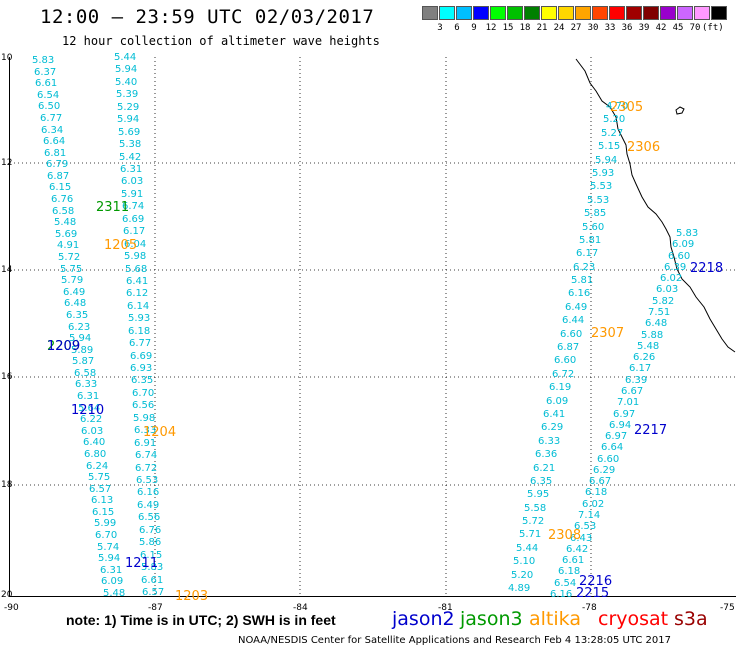  What do you see at coordinates (535, 508) in the screenshot?
I see `wave-height-value: 5.58` at bounding box center [535, 508].